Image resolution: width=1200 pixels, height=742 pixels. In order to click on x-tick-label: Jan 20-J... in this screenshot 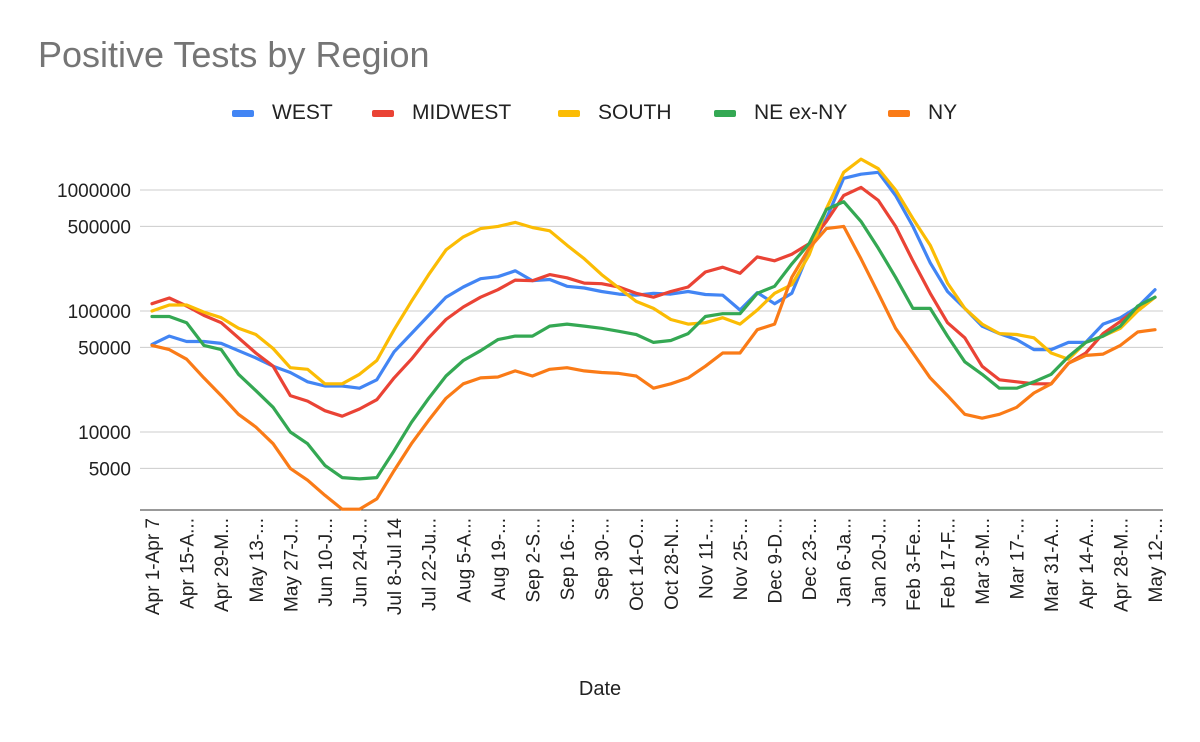, I will do `click(879, 562)`.